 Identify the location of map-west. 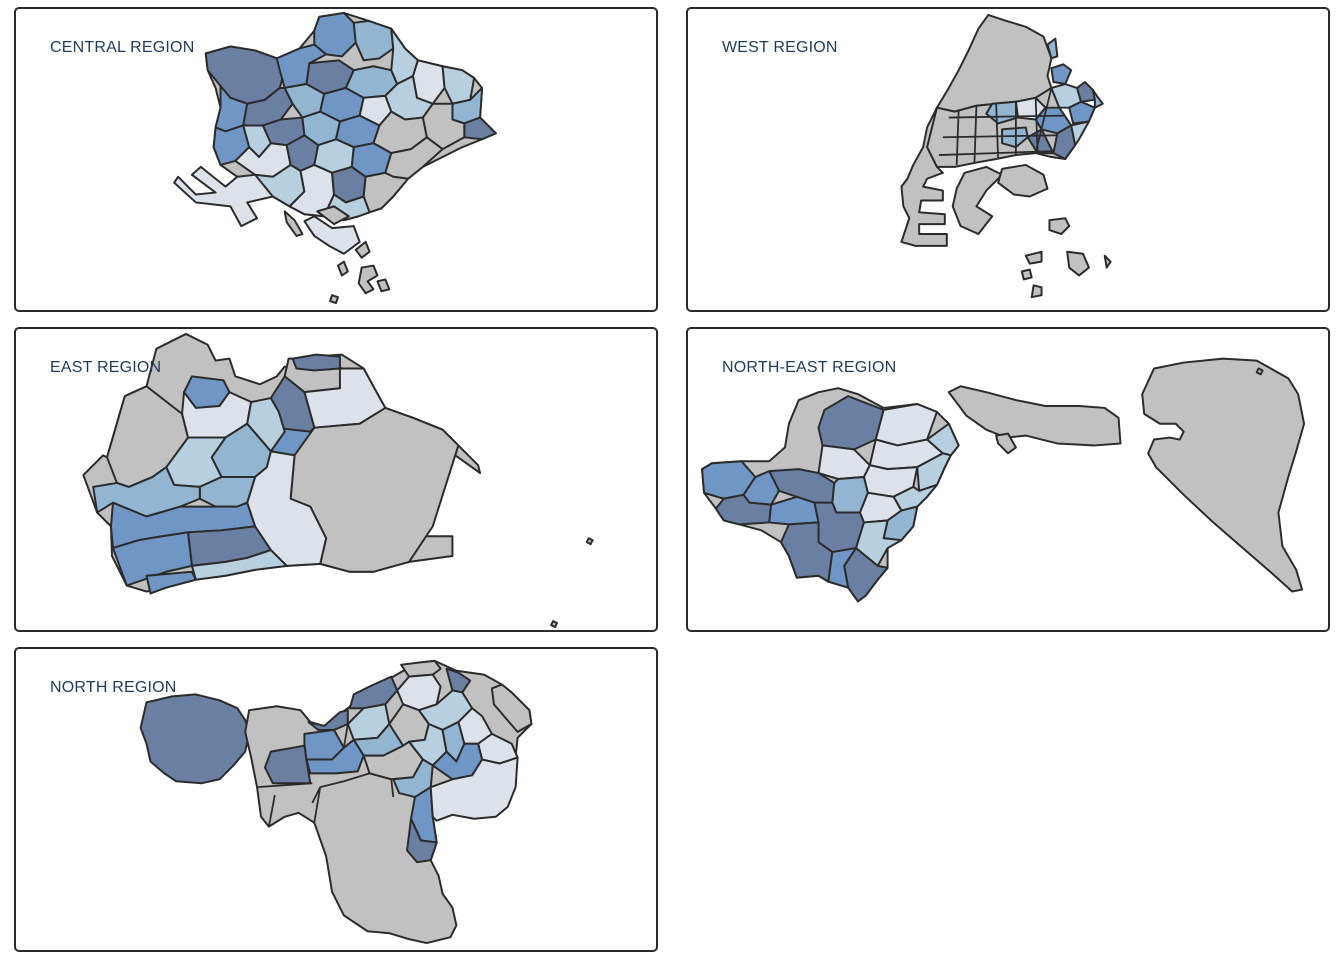
(1006, 156).